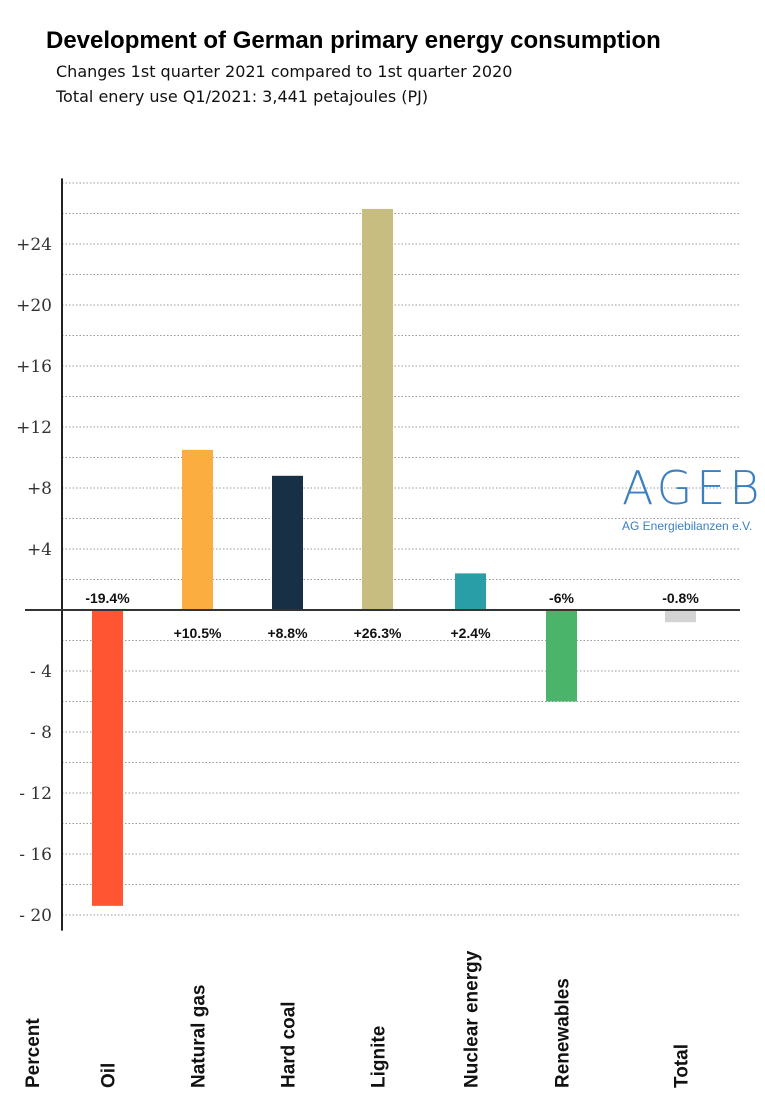 The height and width of the screenshot is (1107, 765). What do you see at coordinates (472, 1019) in the screenshot?
I see `category-label: Nuclear energy` at bounding box center [472, 1019].